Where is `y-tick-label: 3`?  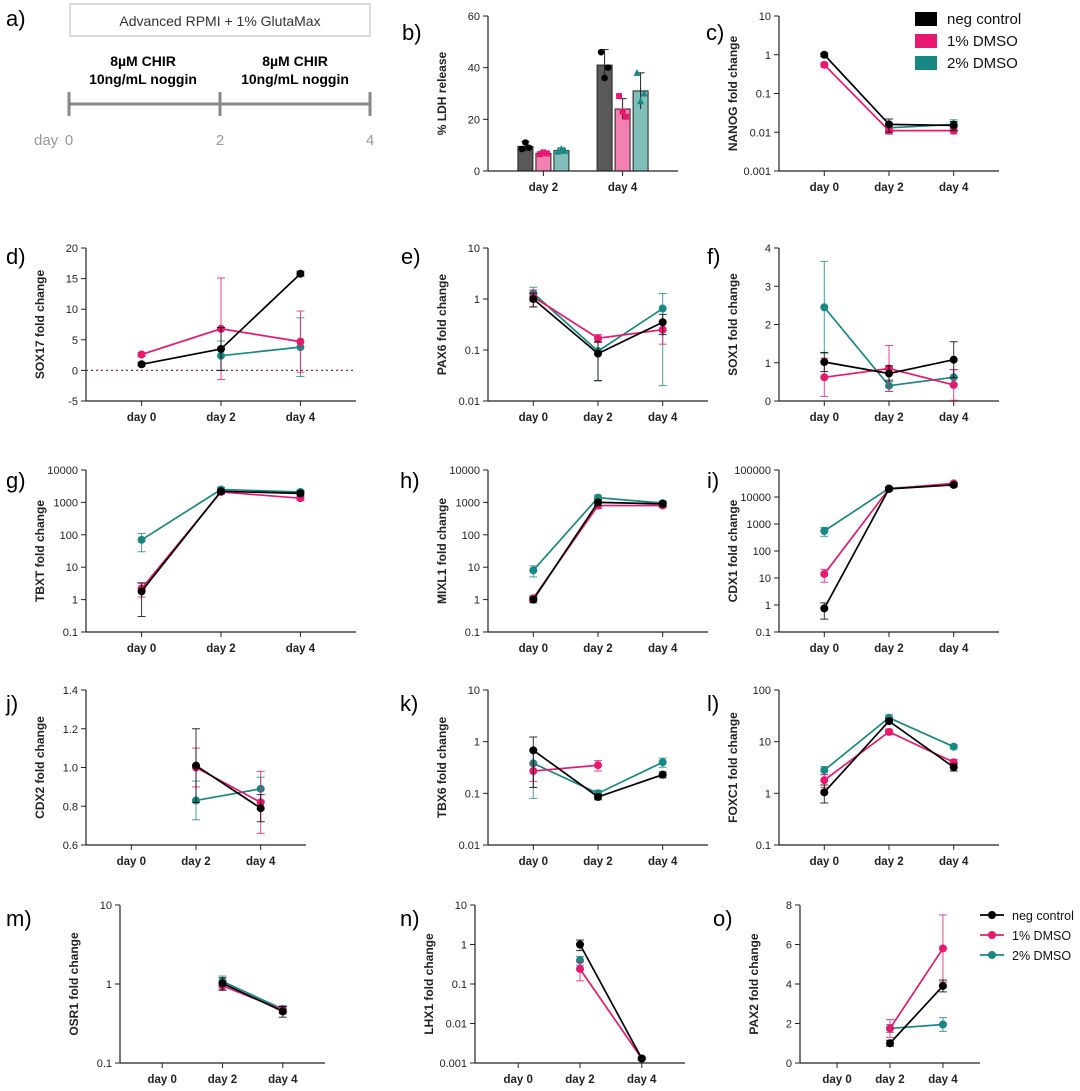 y-tick-label: 3 is located at coordinates (768, 287).